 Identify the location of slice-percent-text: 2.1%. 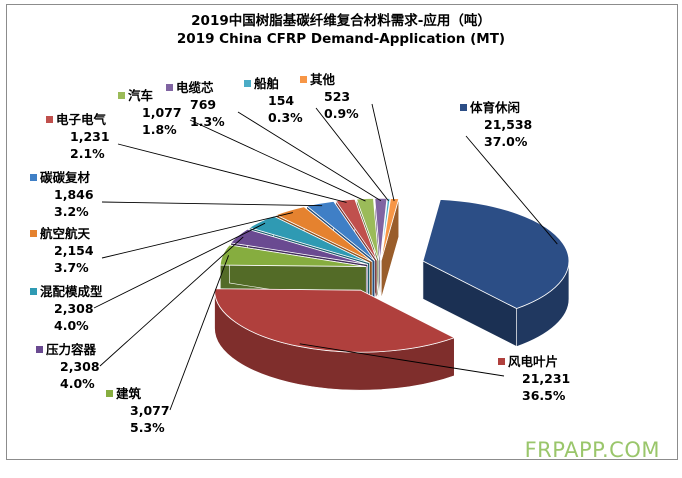
(87, 153).